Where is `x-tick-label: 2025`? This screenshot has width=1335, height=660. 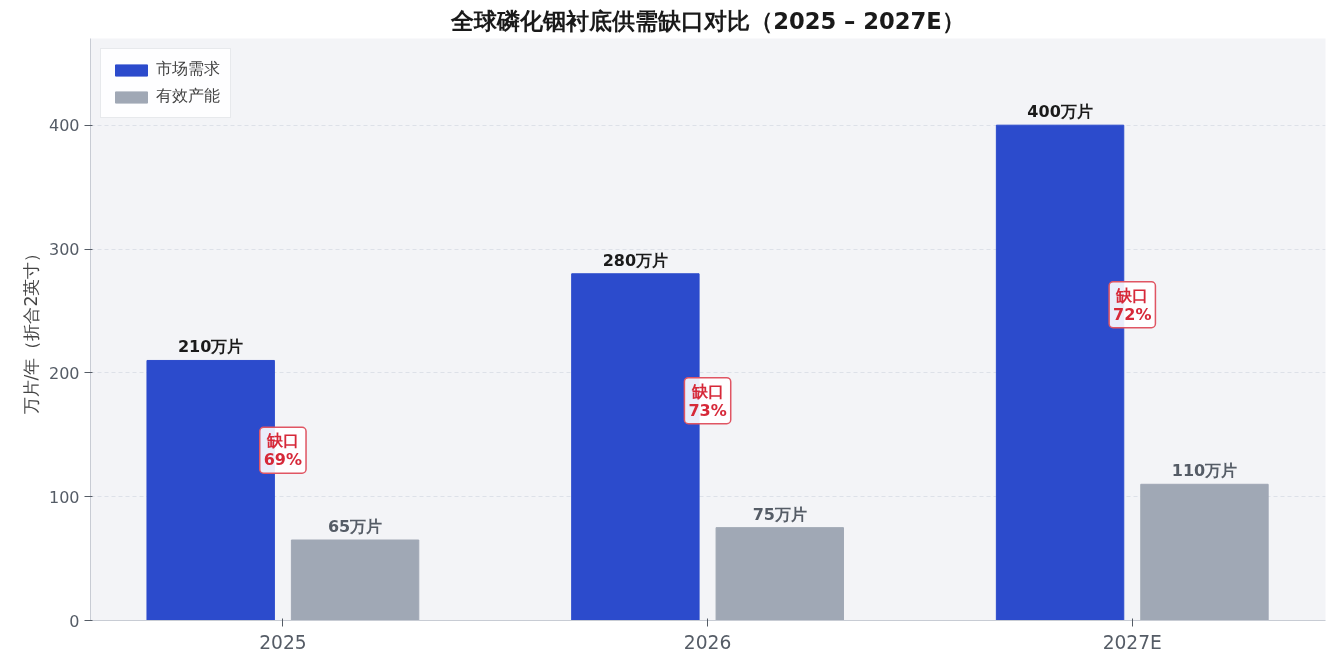 x-tick-label: 2025 is located at coordinates (283, 642).